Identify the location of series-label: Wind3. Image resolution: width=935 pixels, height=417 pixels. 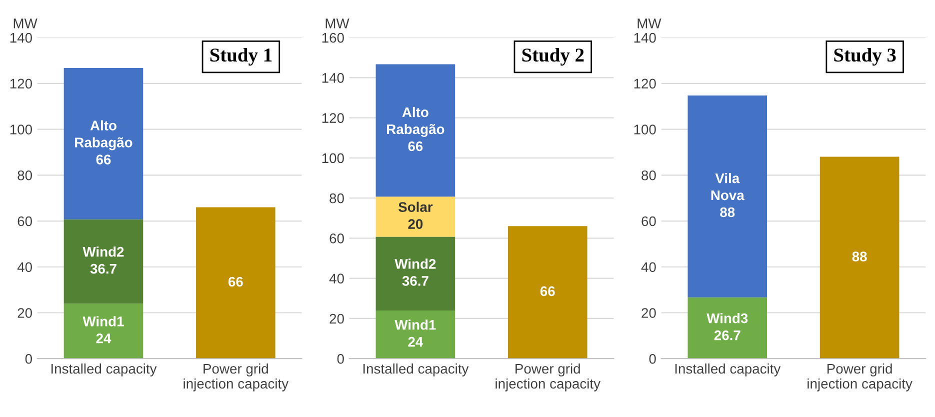
(727, 318).